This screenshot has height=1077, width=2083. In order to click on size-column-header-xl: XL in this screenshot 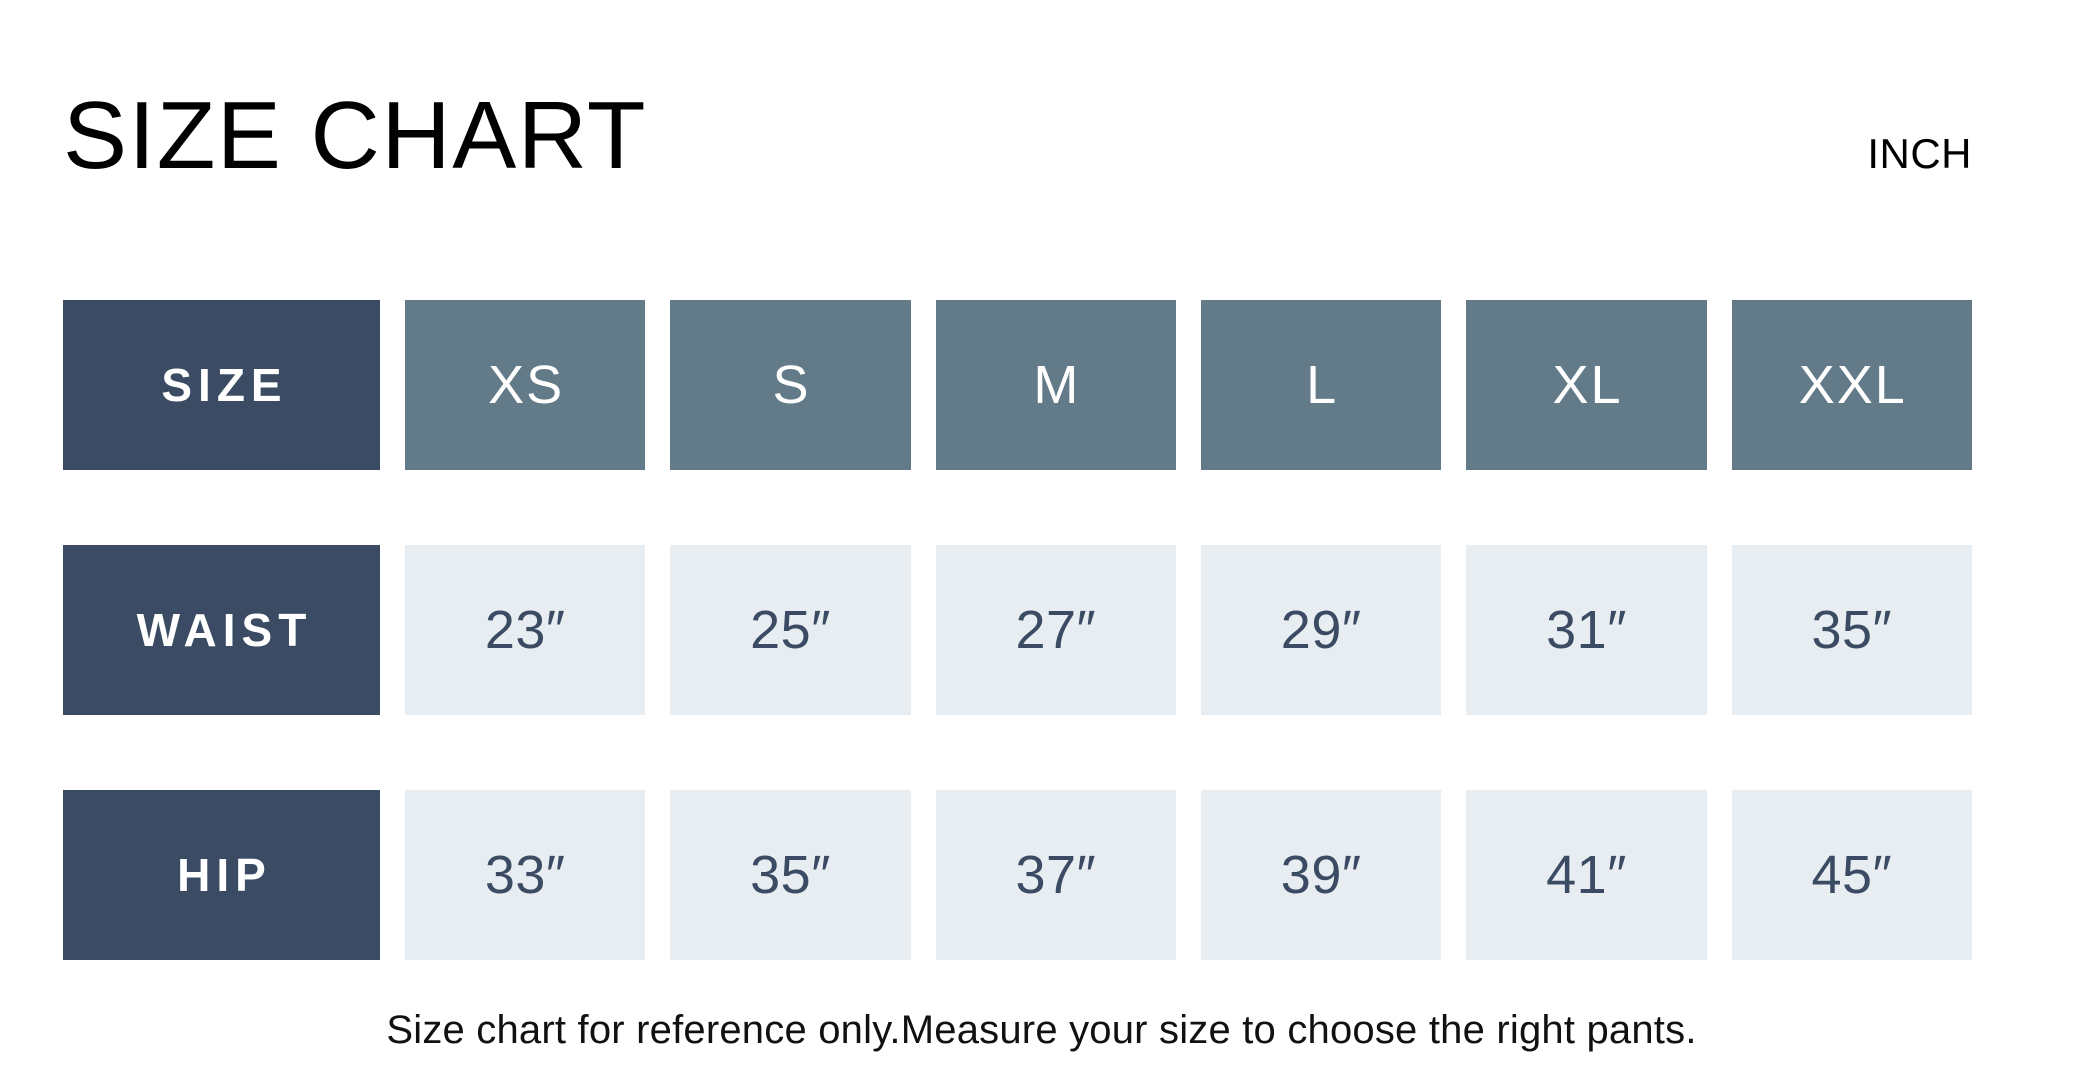, I will do `click(1586, 385)`.